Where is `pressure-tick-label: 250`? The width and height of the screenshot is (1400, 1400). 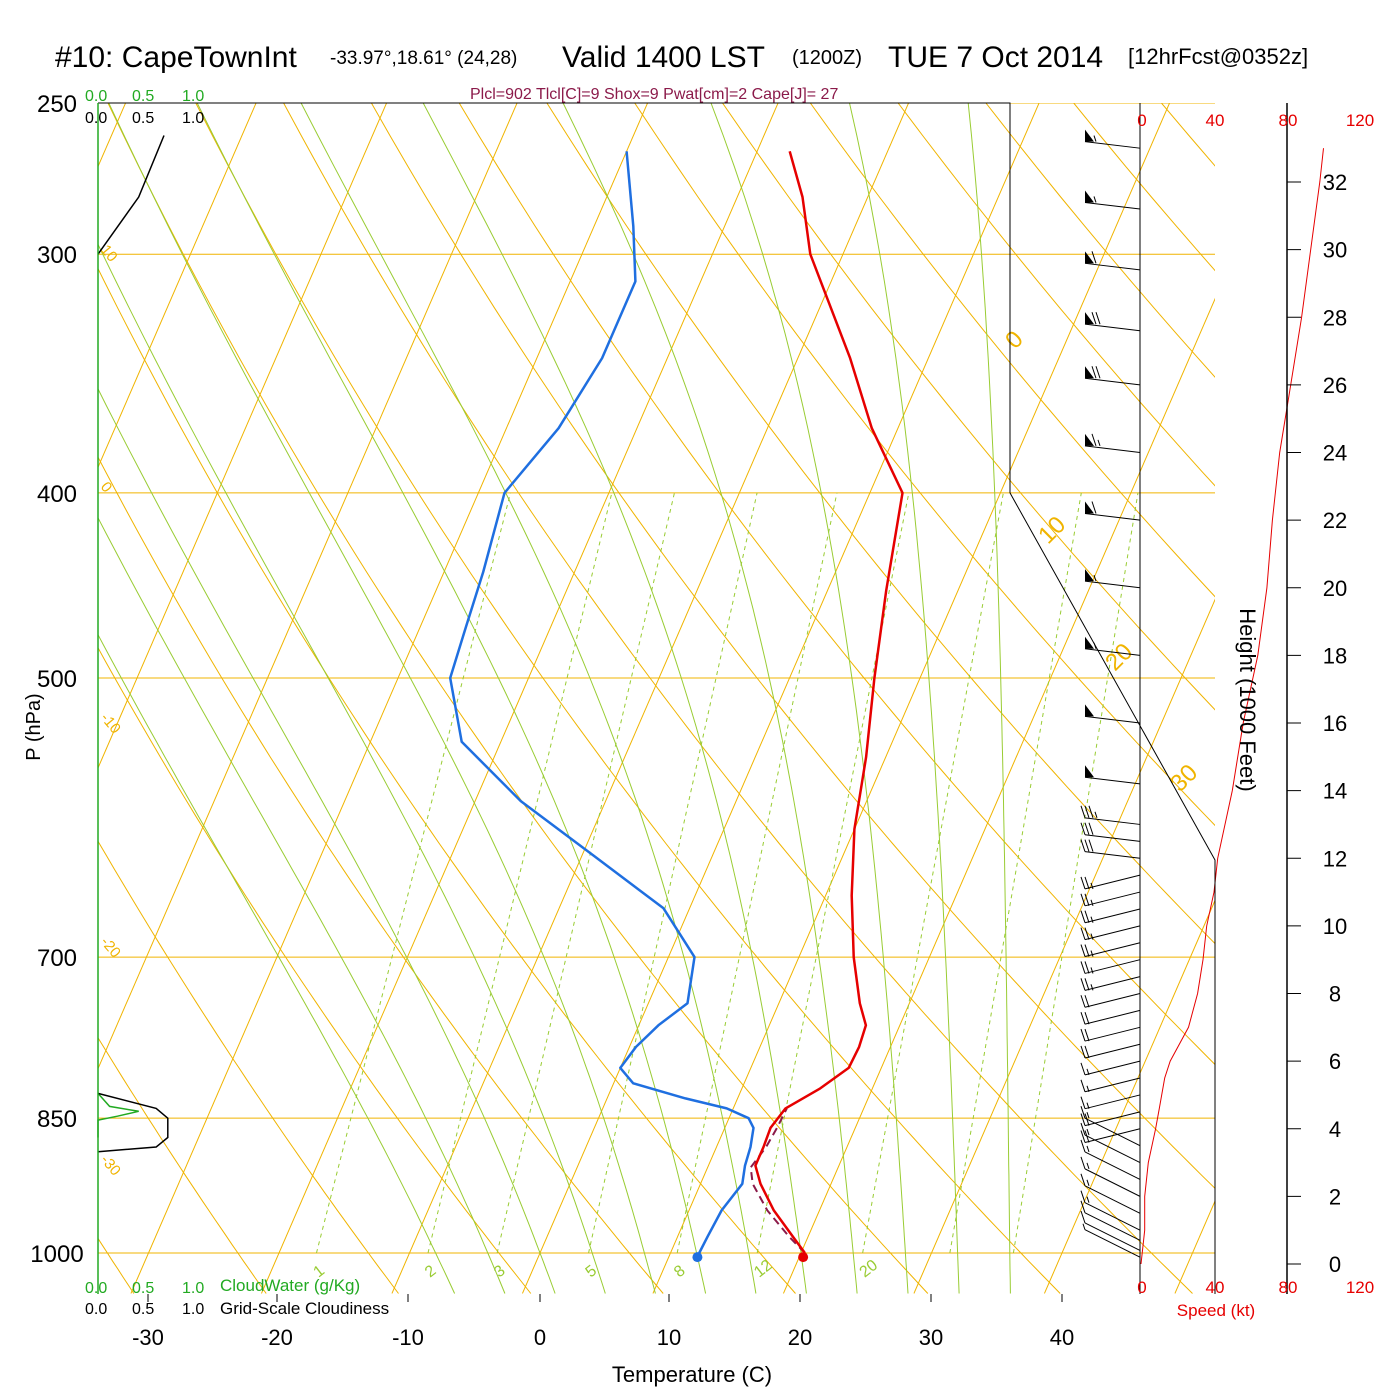 pressure-tick-label: 250 is located at coordinates (57, 104).